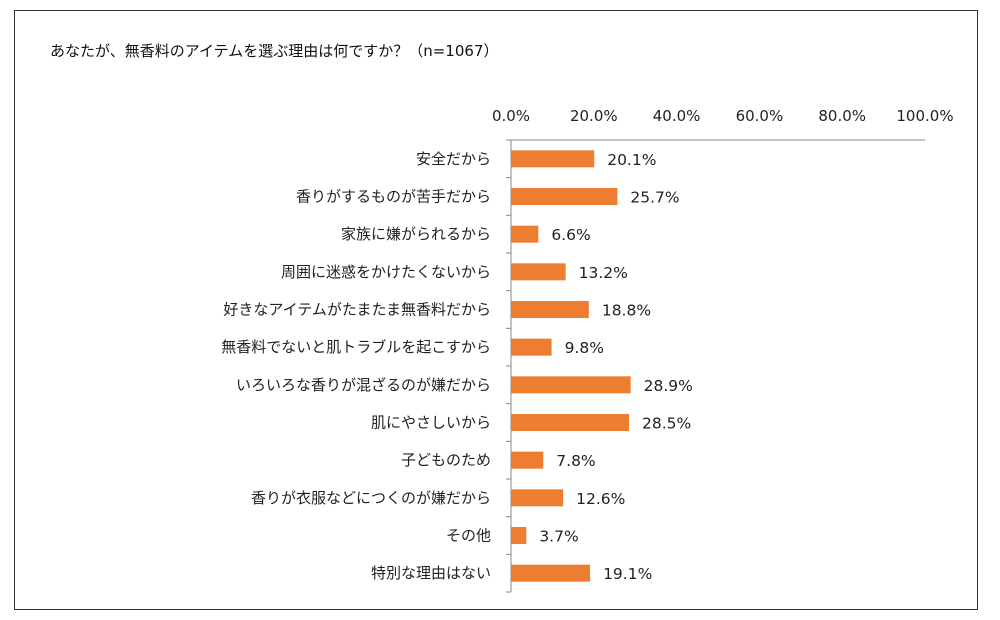 Image resolution: width=1000 pixels, height=620 pixels. Describe the element at coordinates (594, 116) in the screenshot. I see `x-tick-label: 20.0%` at that location.